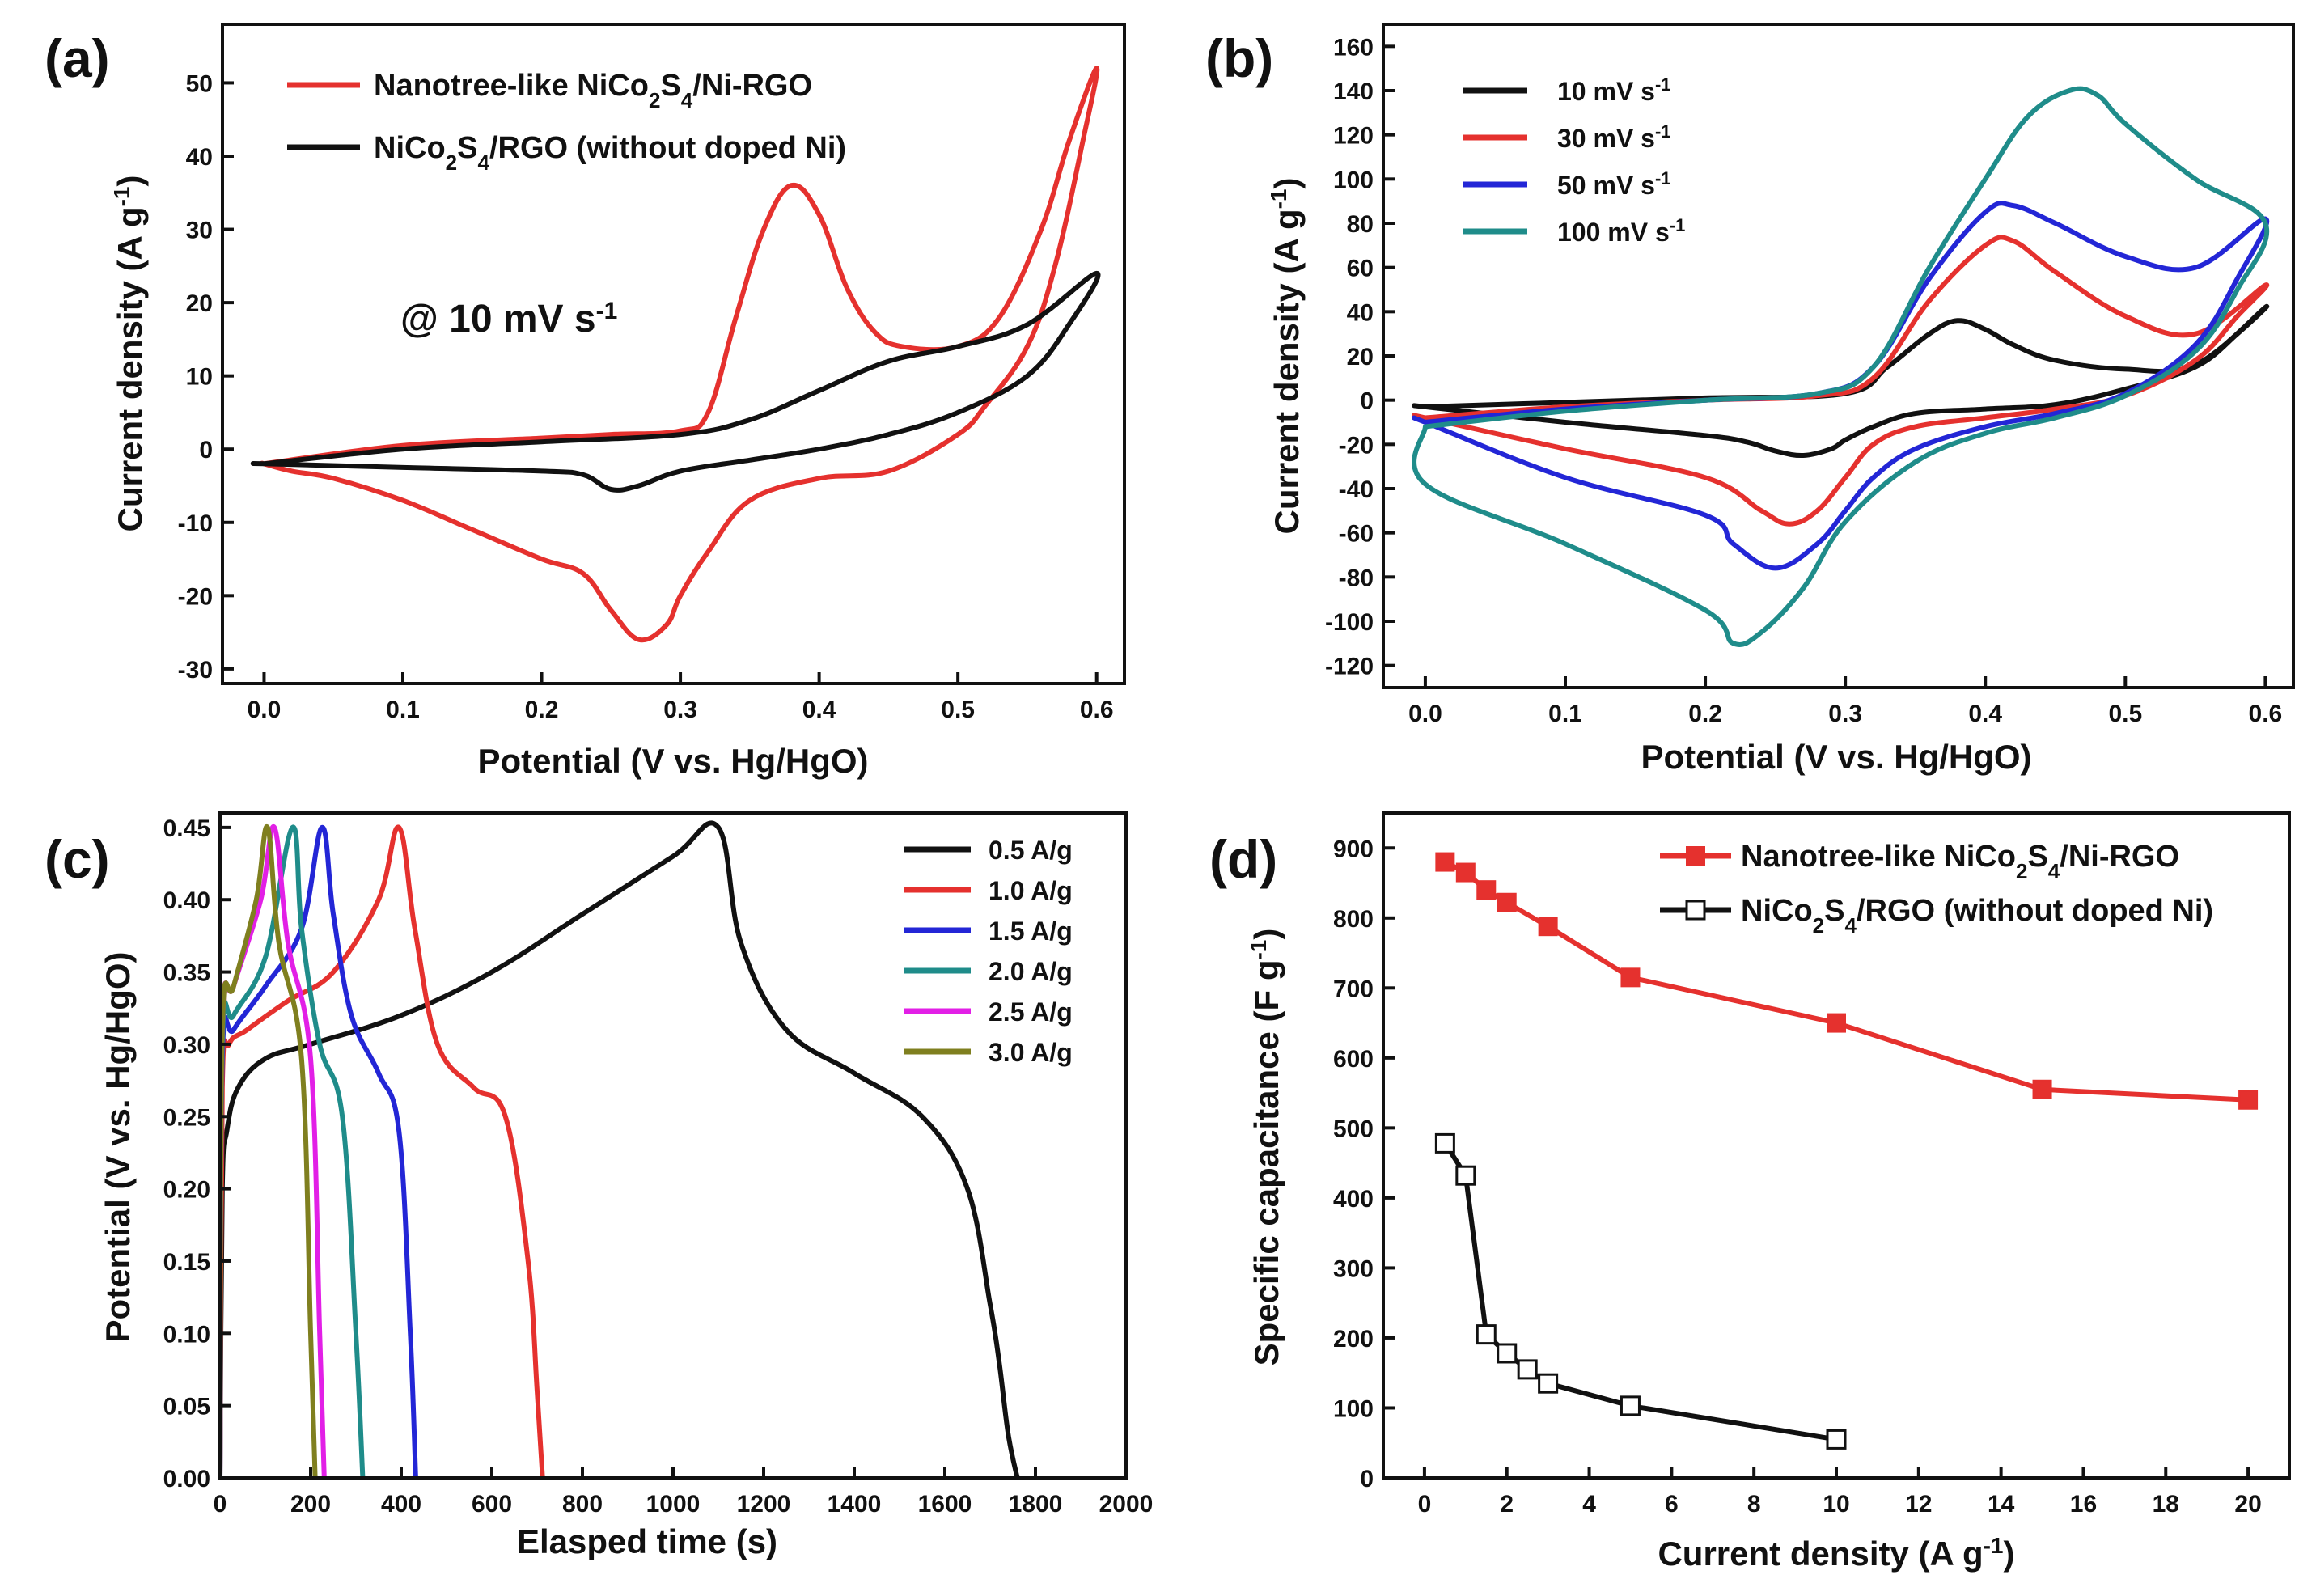  Describe the element at coordinates (673, 1504) in the screenshot. I see `xtick-label-c-5: 1000` at that location.